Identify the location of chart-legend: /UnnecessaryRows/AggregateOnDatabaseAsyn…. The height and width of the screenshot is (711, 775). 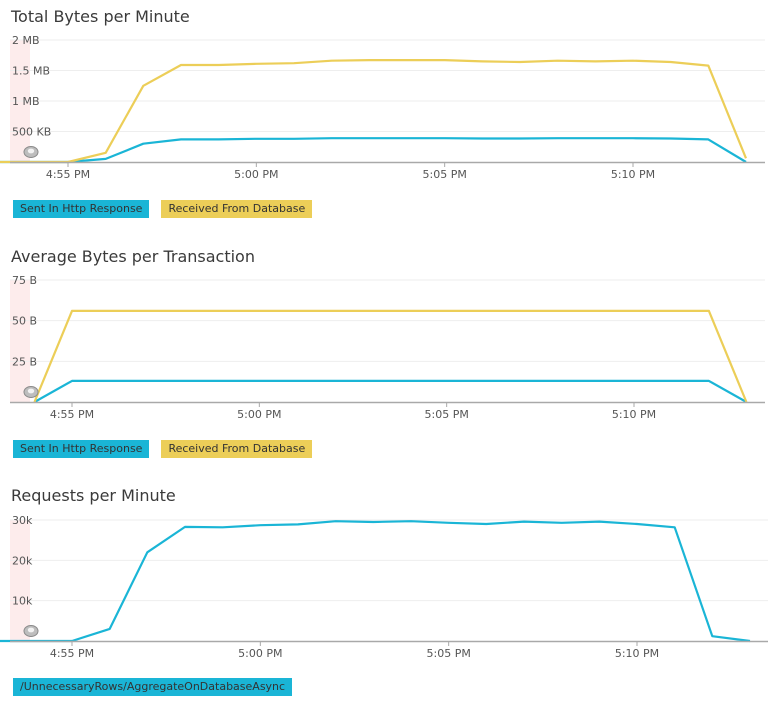
(153, 687).